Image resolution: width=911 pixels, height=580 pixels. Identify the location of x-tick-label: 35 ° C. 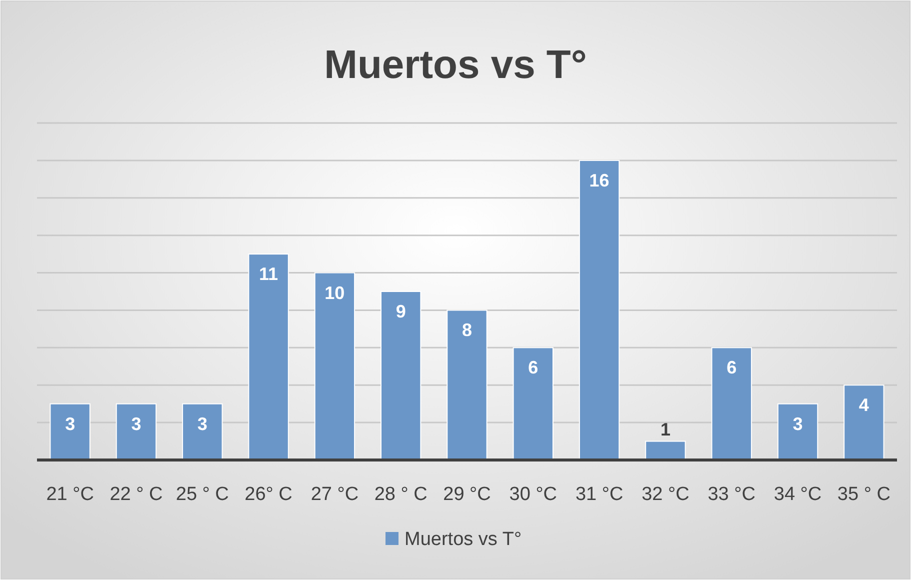
(863, 494).